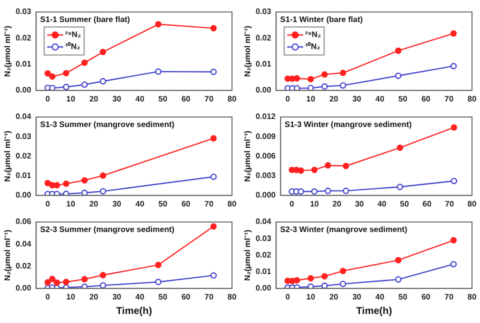  I want to click on x-tick-label: 80, so click(232, 203).